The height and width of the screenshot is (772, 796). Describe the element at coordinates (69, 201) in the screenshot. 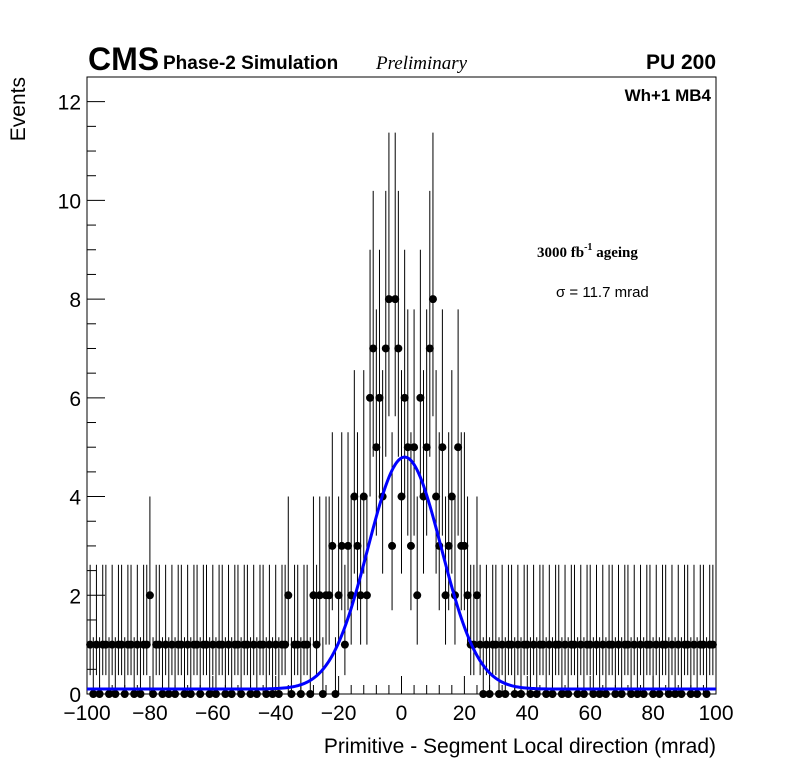

I see `y-tick-label: 10` at that location.